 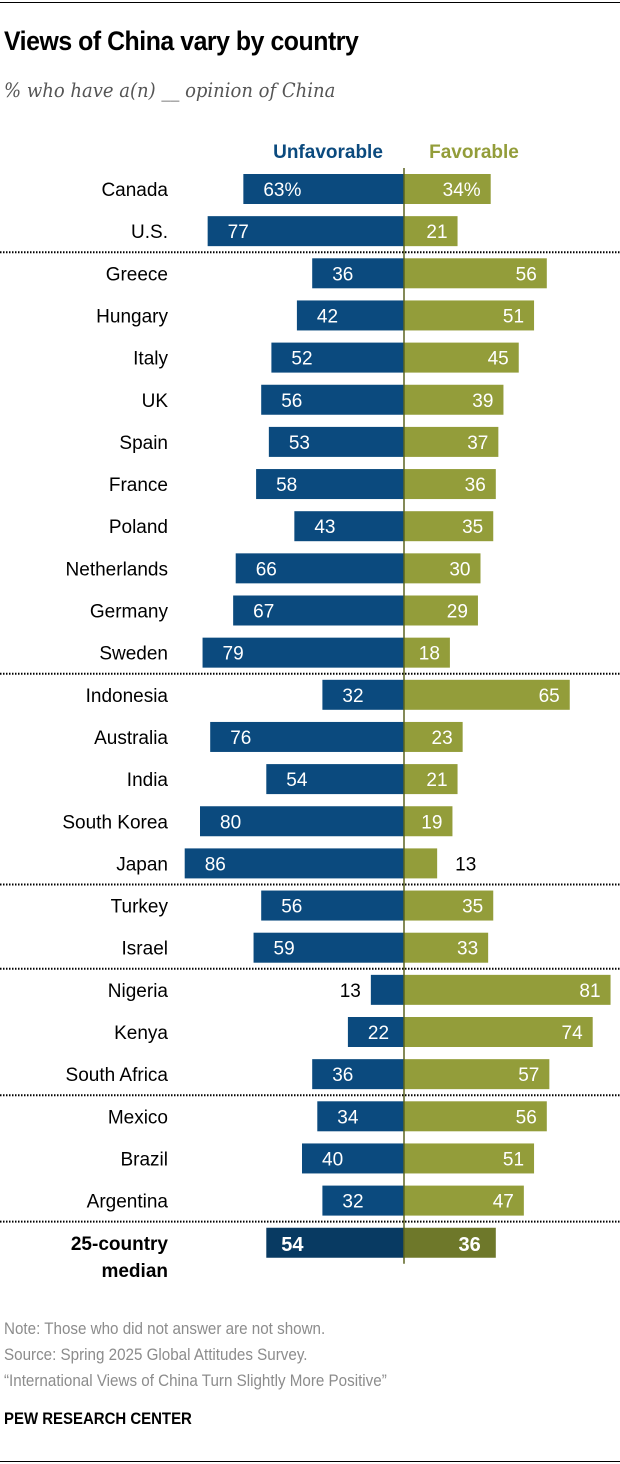 I want to click on value-label-favorable: 57, so click(x=528, y=1075).